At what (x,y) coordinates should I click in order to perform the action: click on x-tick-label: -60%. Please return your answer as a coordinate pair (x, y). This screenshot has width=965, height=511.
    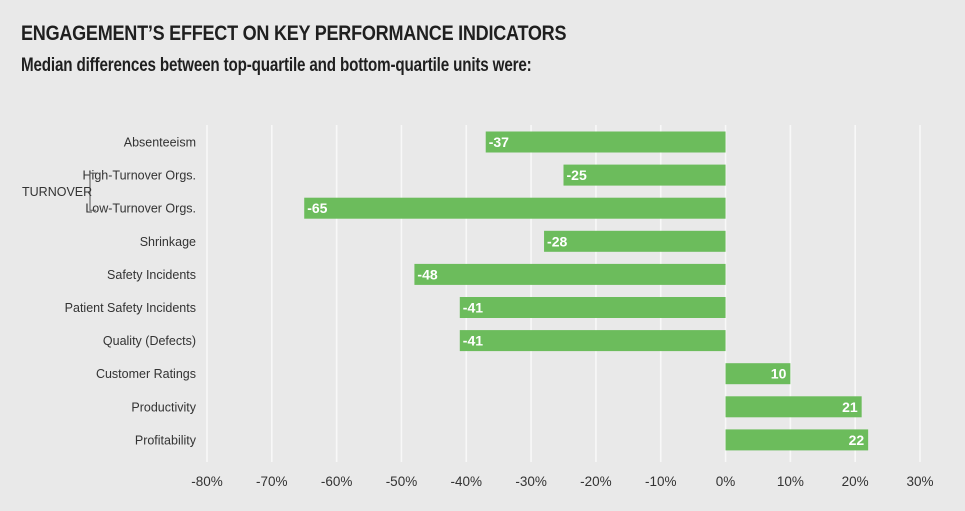
    Looking at the image, I should click on (337, 481).